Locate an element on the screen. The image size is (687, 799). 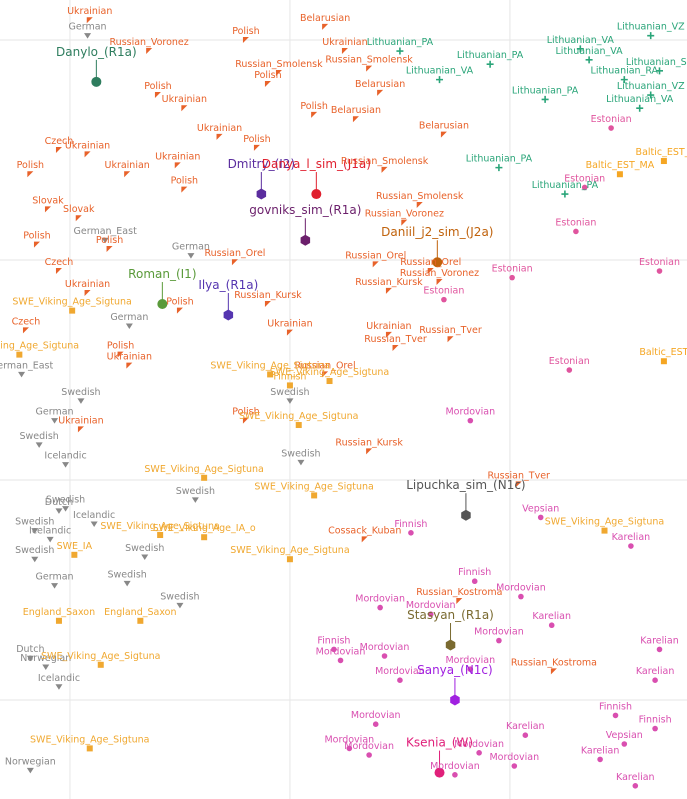
point-label: Norwegian is located at coordinates (45, 658).